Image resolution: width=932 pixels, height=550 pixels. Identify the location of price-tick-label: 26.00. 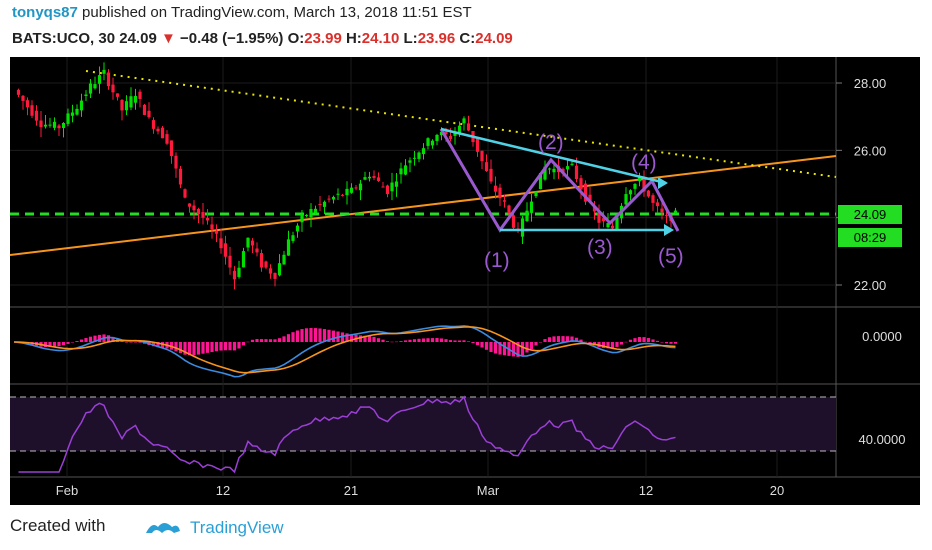
(870, 150).